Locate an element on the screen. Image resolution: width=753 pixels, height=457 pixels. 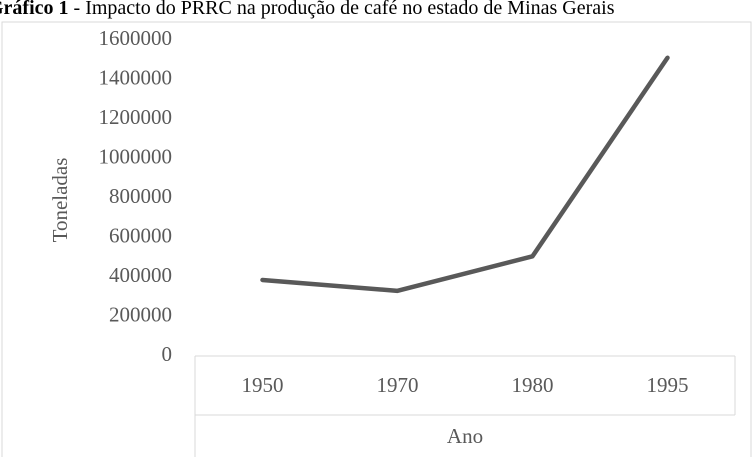
title-label: Gráfico 1 is located at coordinates (34, 9).